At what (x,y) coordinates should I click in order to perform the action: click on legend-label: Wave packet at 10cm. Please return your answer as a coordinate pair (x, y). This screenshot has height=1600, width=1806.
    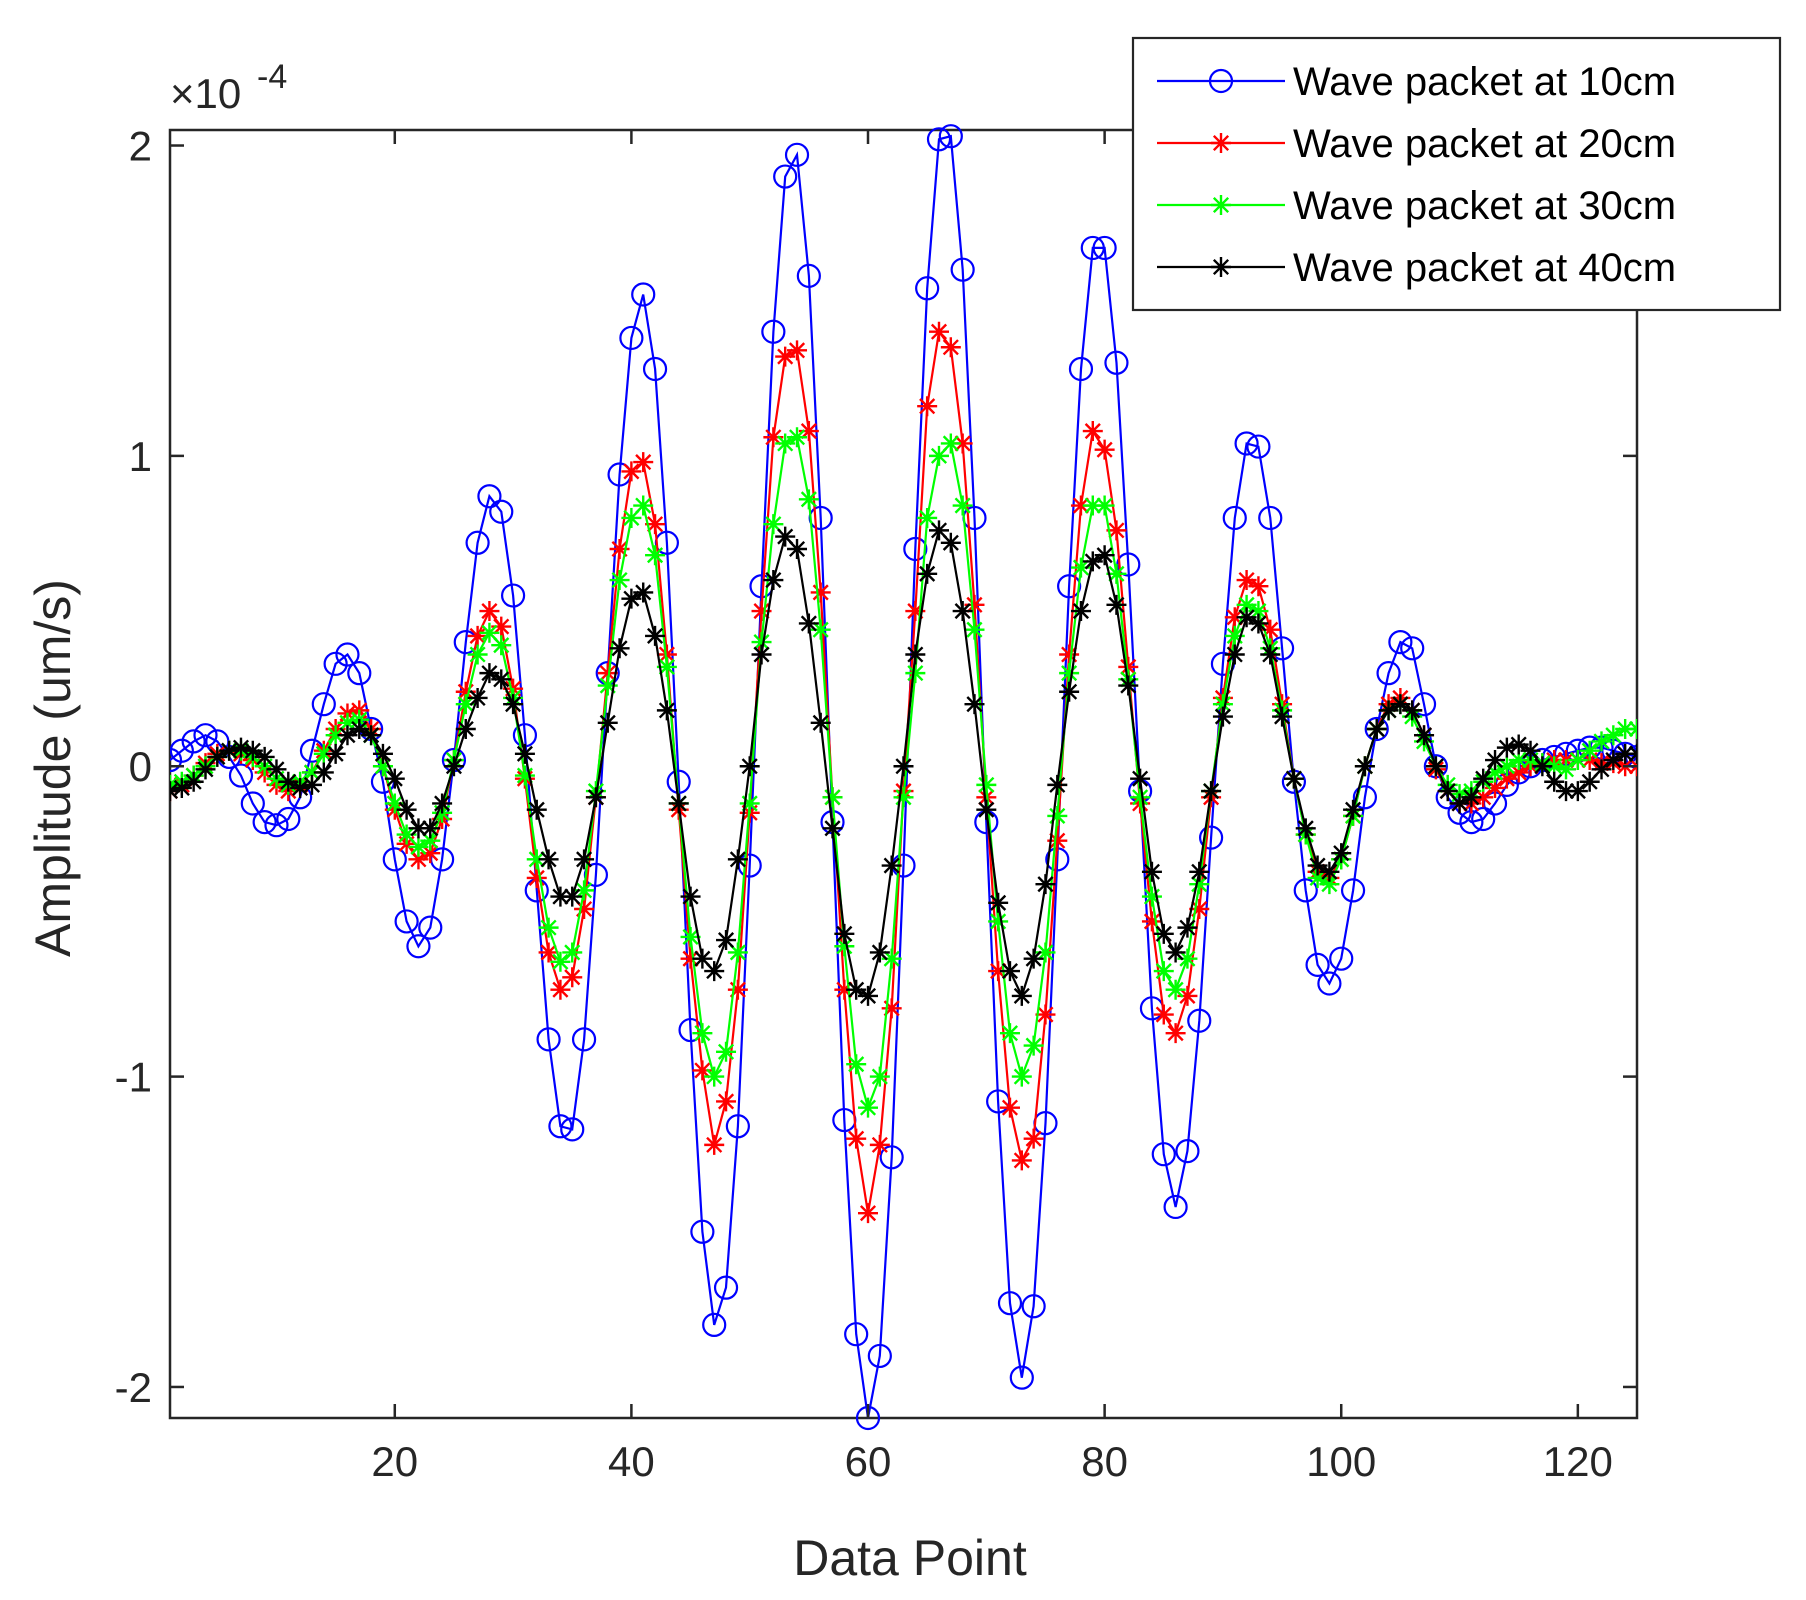
    Looking at the image, I should click on (1484, 82).